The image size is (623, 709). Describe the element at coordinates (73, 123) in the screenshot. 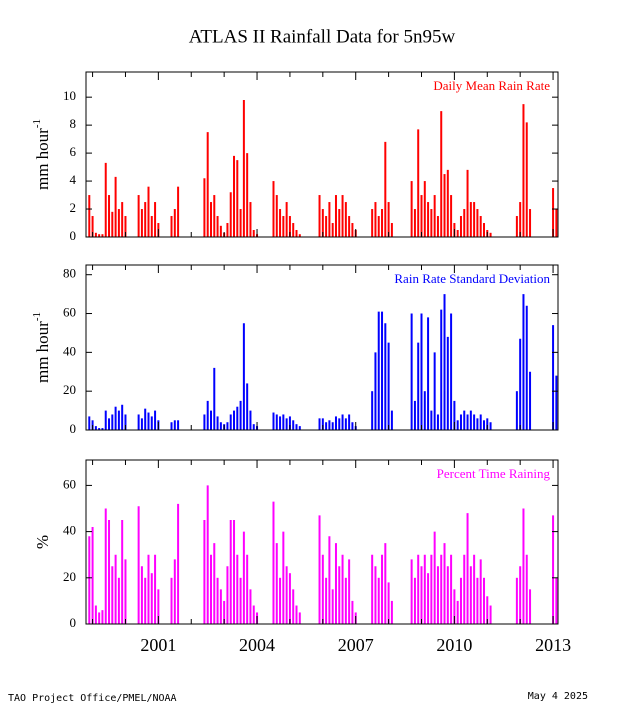

I see `y-tick-label: 8` at that location.